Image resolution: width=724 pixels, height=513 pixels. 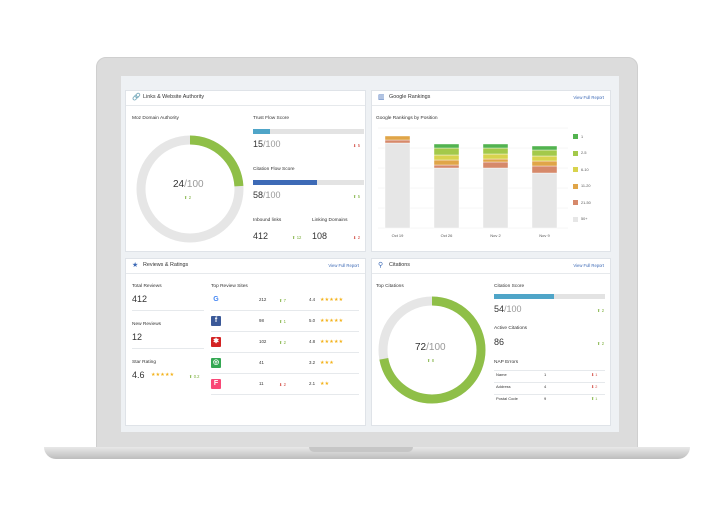 What do you see at coordinates (507, 398) in the screenshot?
I see `nap-row-name: Postal Code` at bounding box center [507, 398].